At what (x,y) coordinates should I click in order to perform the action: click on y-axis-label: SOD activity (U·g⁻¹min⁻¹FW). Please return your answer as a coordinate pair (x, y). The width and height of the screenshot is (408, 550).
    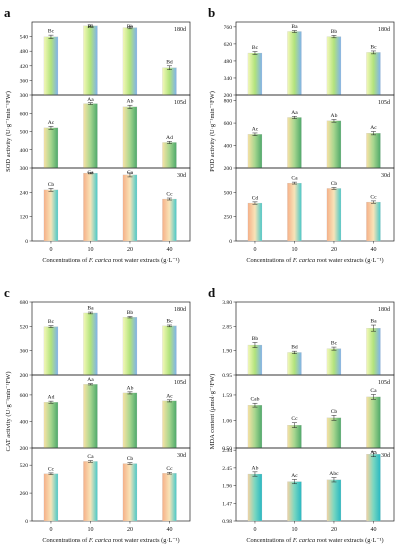
    Looking at the image, I should click on (8, 131).